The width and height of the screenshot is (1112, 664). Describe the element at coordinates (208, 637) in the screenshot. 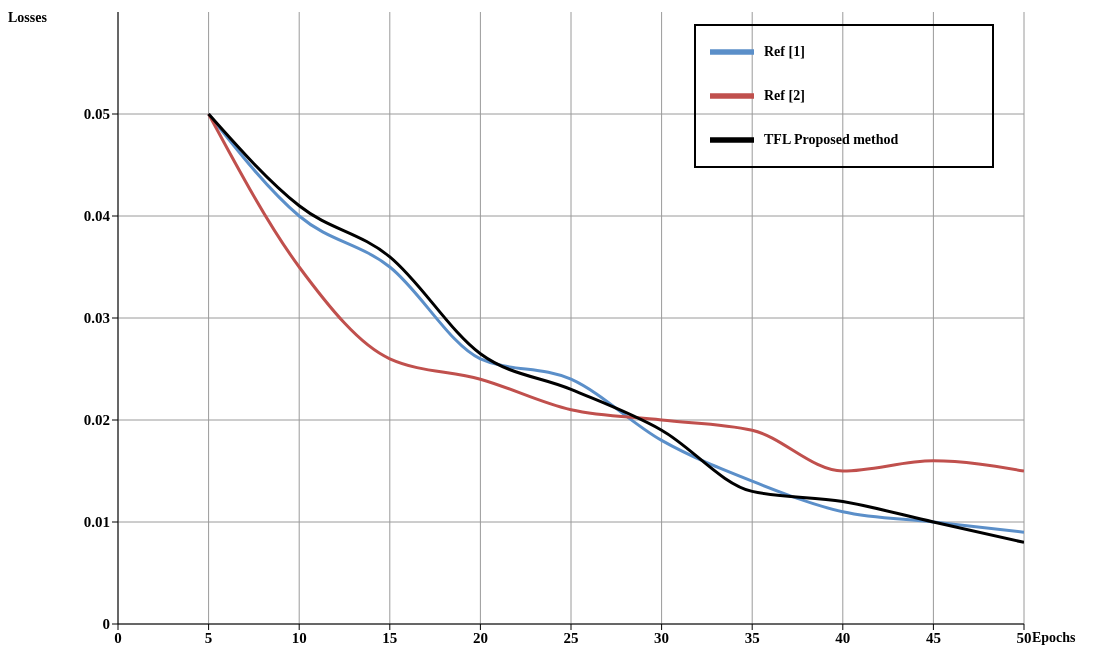

I see `x-tick-label: 5` at that location.